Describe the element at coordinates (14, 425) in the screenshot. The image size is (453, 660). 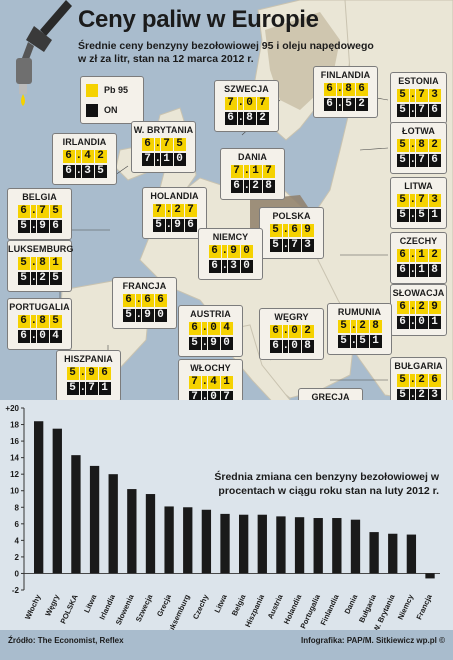
I see `y-tick-label: 18` at that location.